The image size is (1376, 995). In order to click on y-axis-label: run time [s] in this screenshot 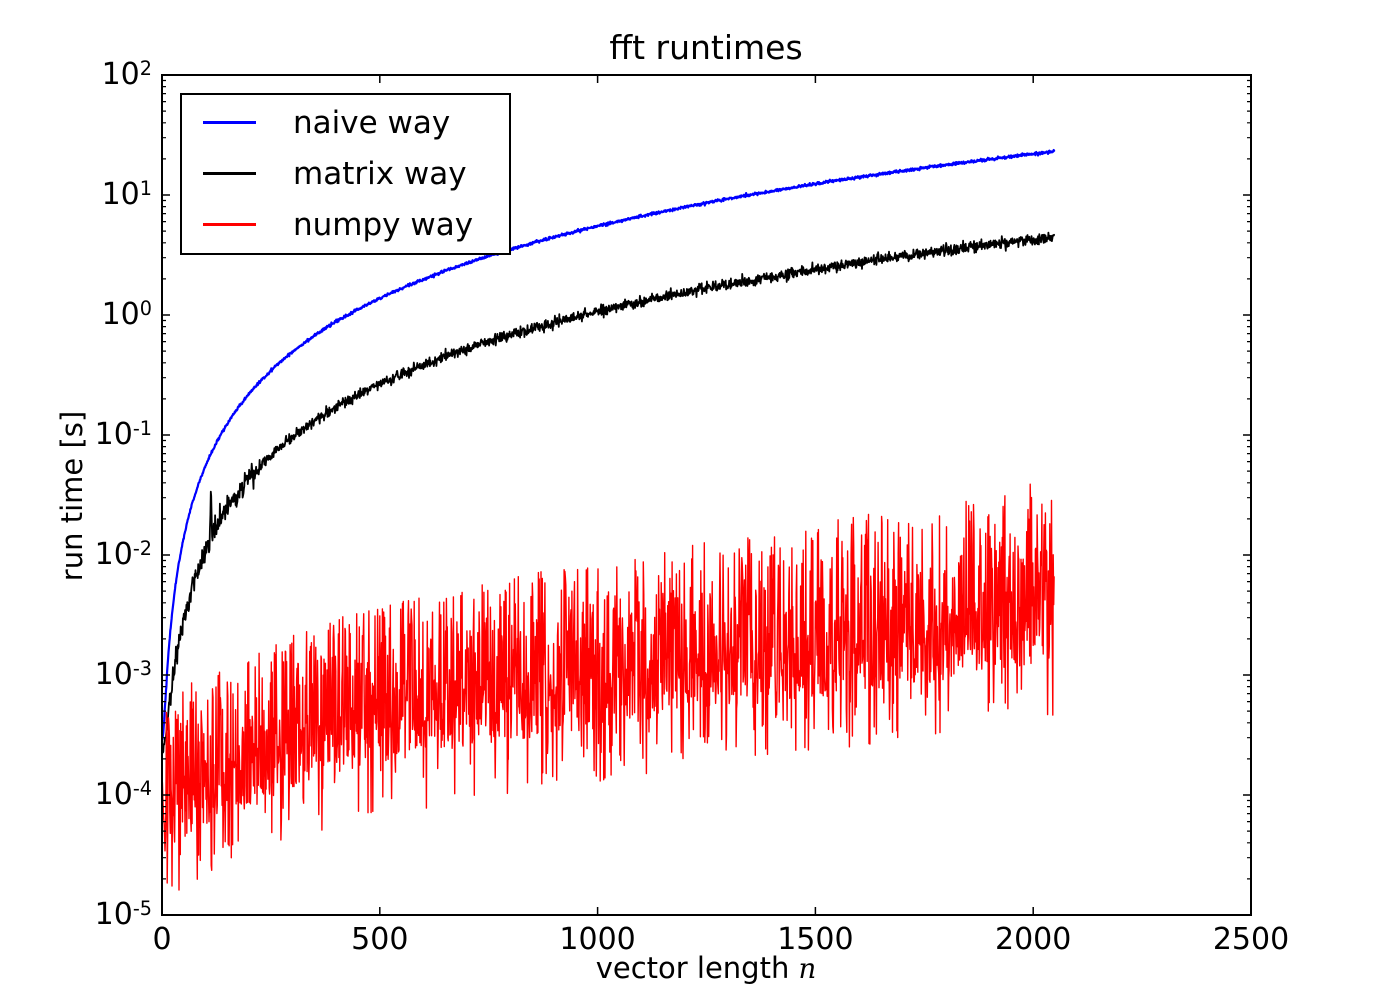, I will do `click(72, 496)`.